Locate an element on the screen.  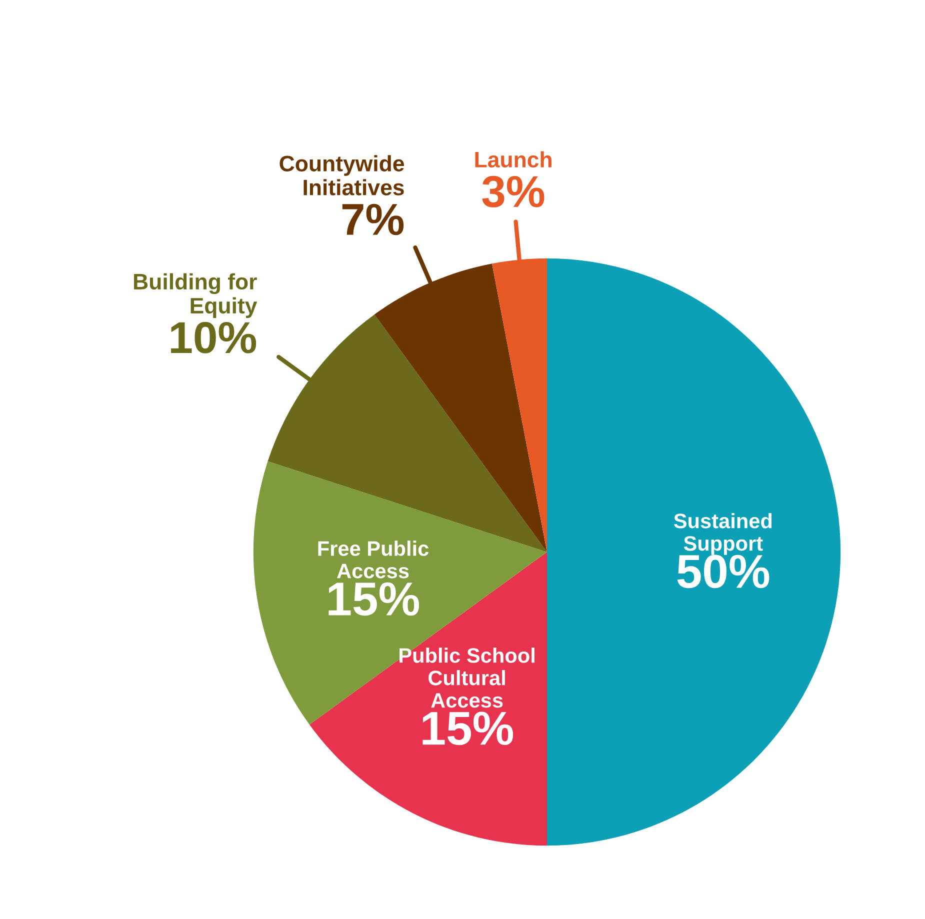
data-label: 3% is located at coordinates (513, 192).